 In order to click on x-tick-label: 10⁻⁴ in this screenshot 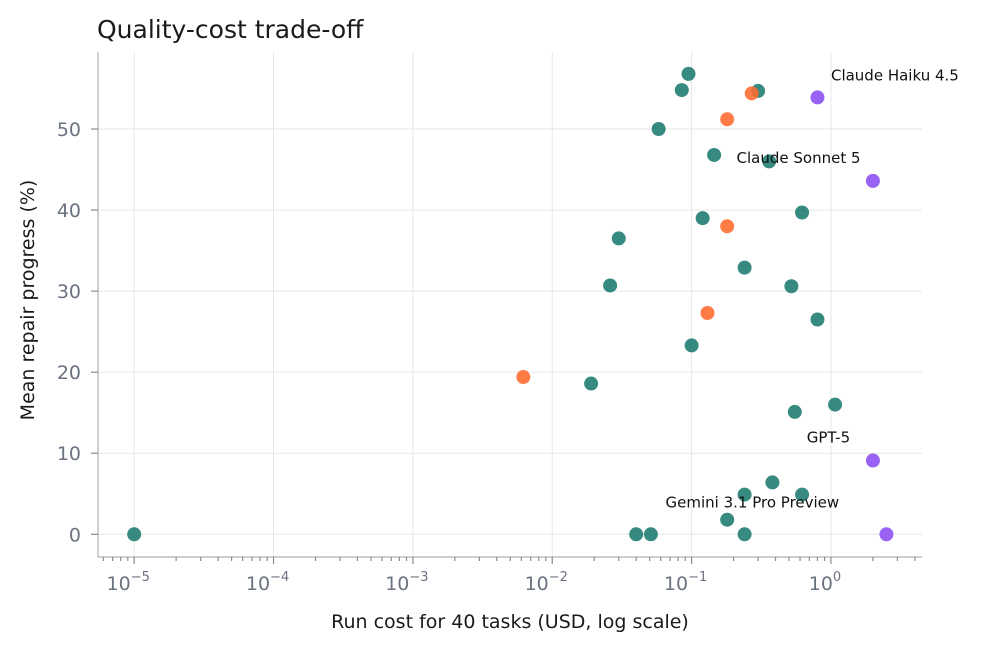, I will do `click(267, 582)`.